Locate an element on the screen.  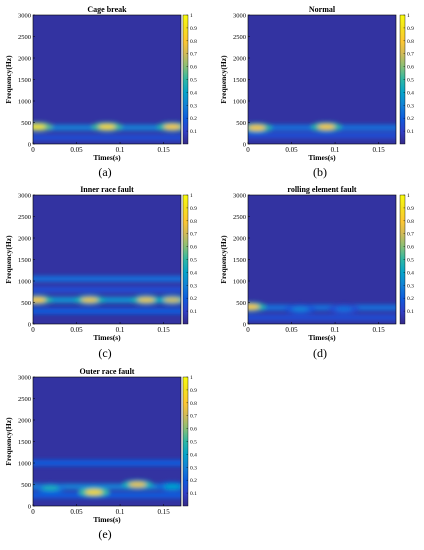
panel-label: (a) is located at coordinates (104, 172).